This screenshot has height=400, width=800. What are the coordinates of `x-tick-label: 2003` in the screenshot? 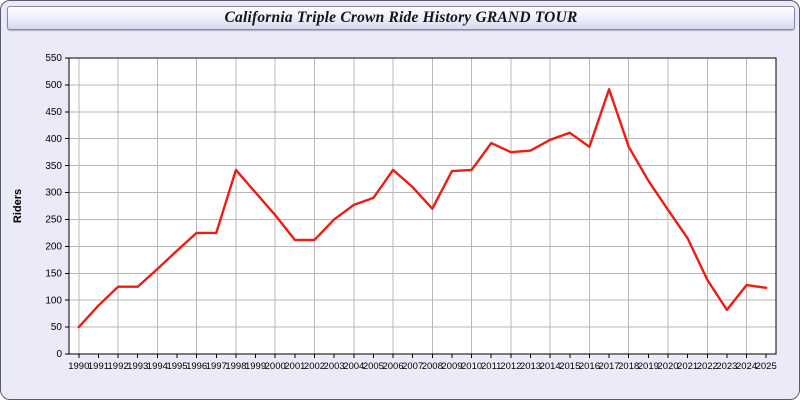 It's located at (334, 366).